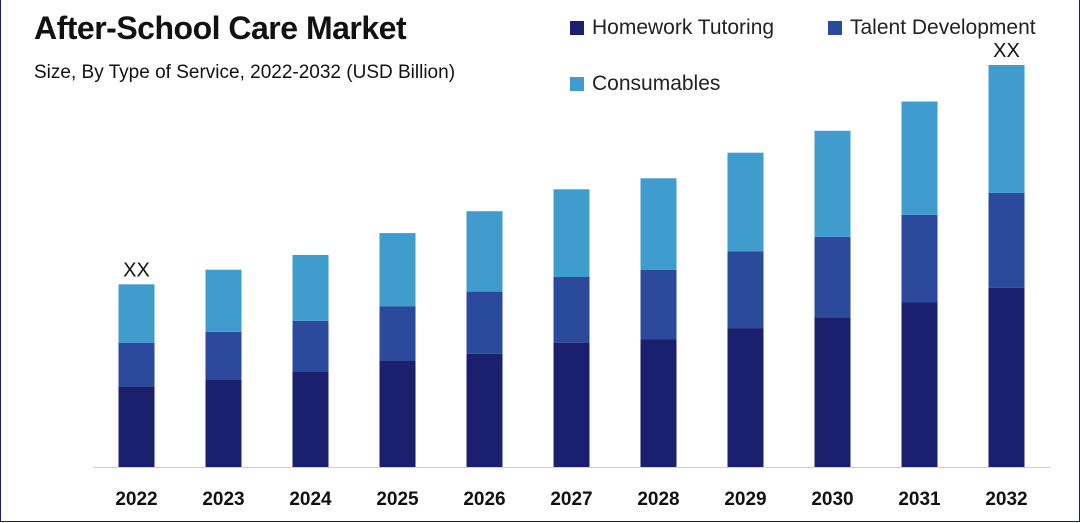 The image size is (1080, 523). Describe the element at coordinates (397, 414) in the screenshot. I see `bar-segment-homework-tutoring-2025` at that location.